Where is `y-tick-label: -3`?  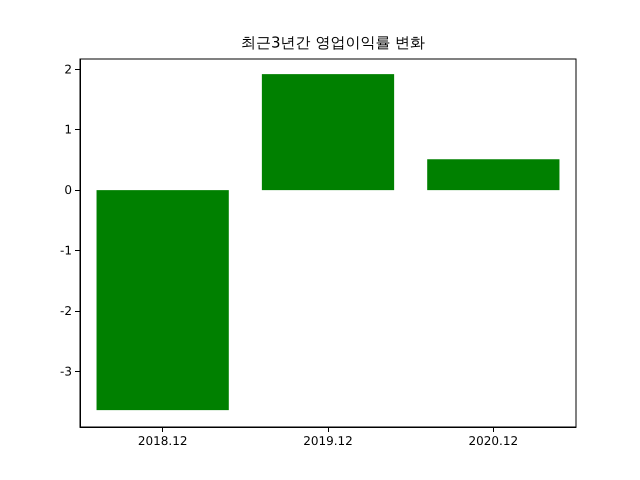
y-tick-label: -3 is located at coordinates (66, 371).